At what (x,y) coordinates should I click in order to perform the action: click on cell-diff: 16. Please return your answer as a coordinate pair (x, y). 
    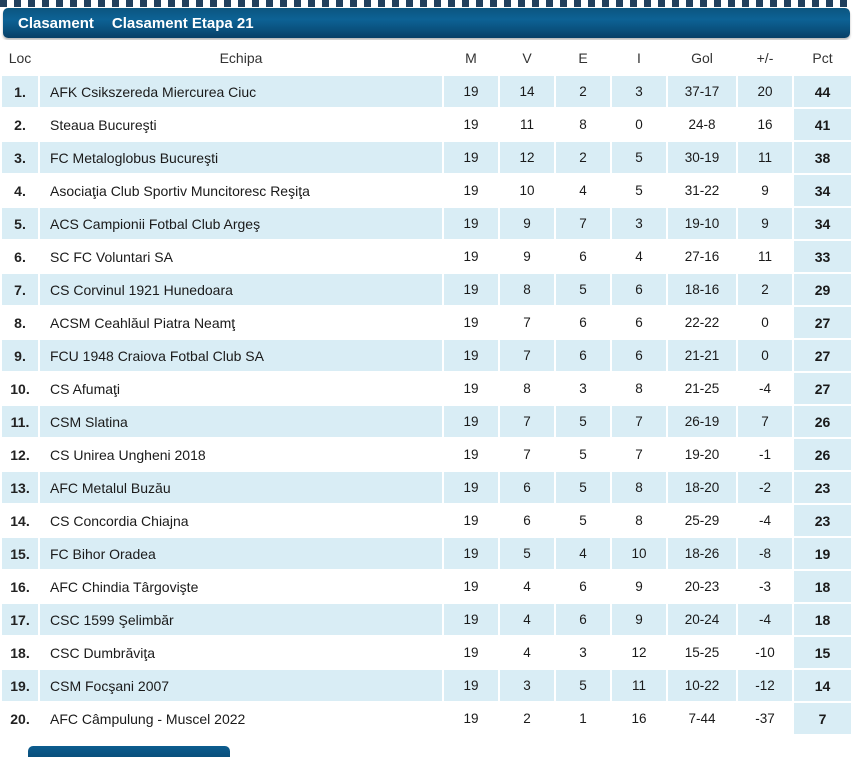
    Looking at the image, I should click on (765, 124).